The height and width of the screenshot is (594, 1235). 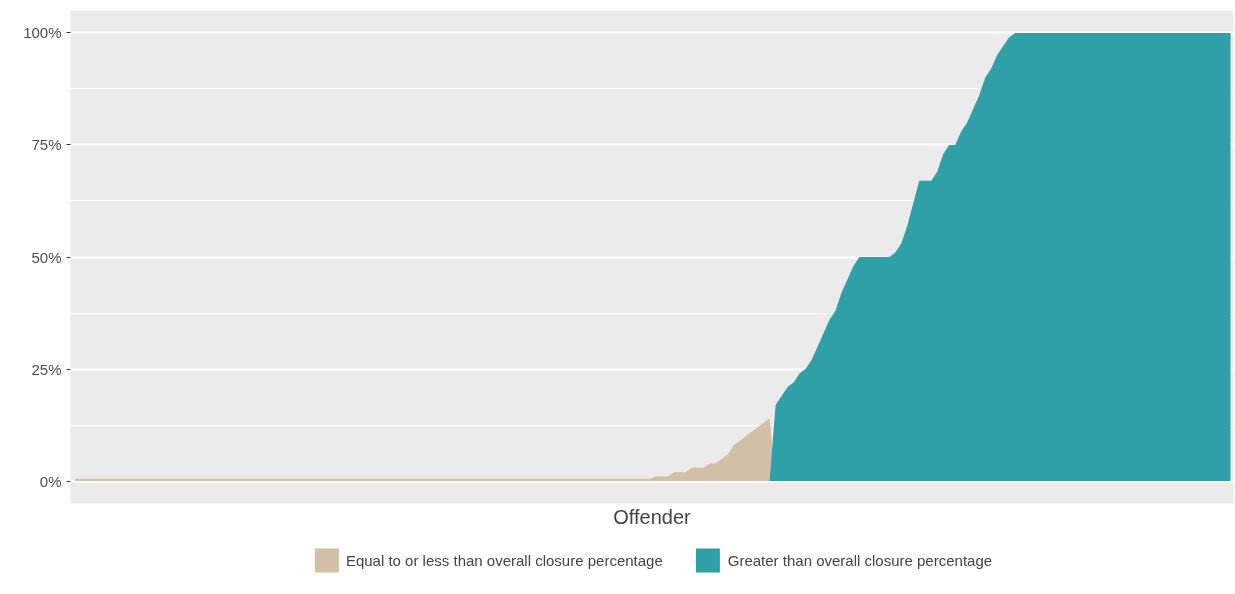 I want to click on y-tick-label: 75%, so click(x=46, y=145).